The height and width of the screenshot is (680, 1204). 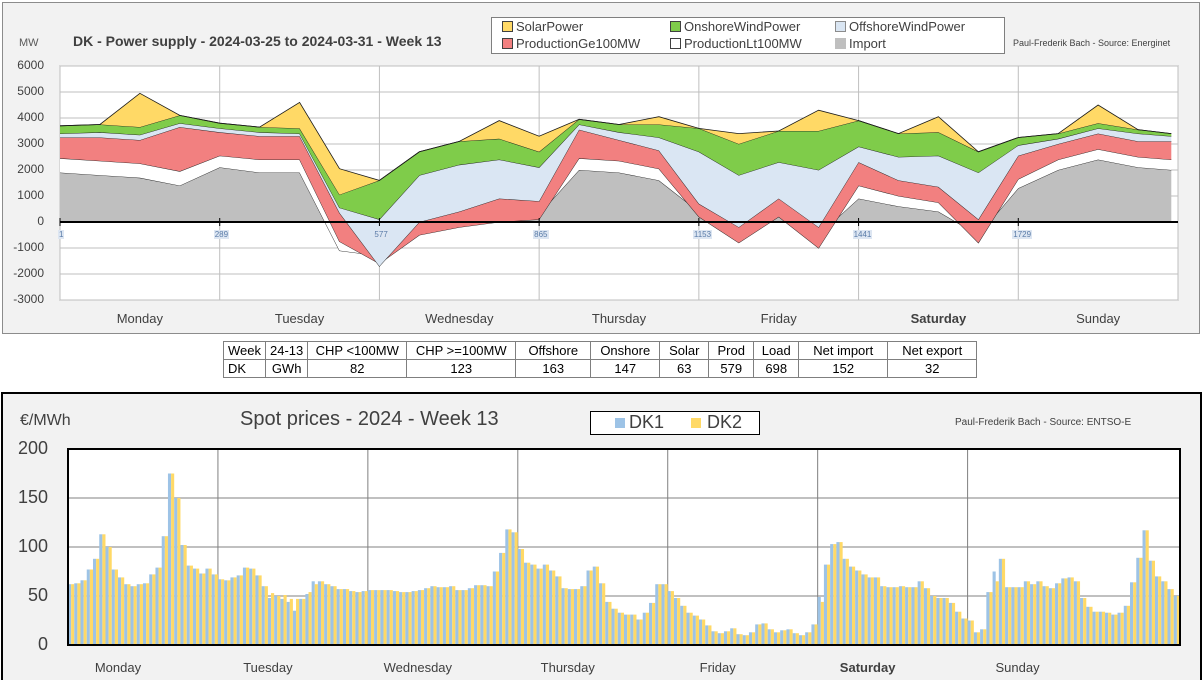 What do you see at coordinates (675, 43) in the screenshot?
I see `legend-swatch-lt100` at bounding box center [675, 43].